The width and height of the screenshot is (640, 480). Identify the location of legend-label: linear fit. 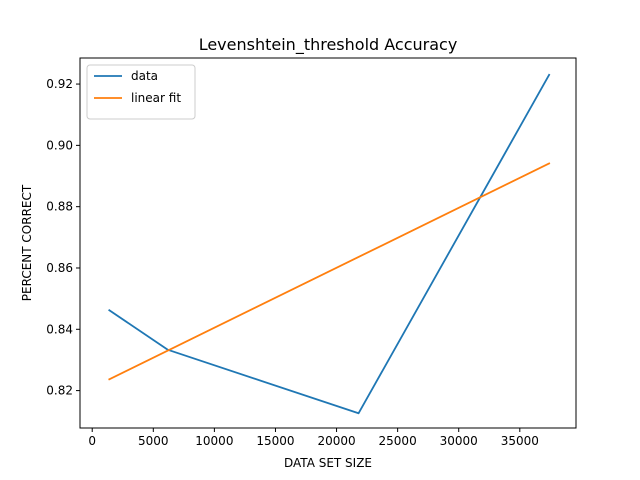
(156, 98).